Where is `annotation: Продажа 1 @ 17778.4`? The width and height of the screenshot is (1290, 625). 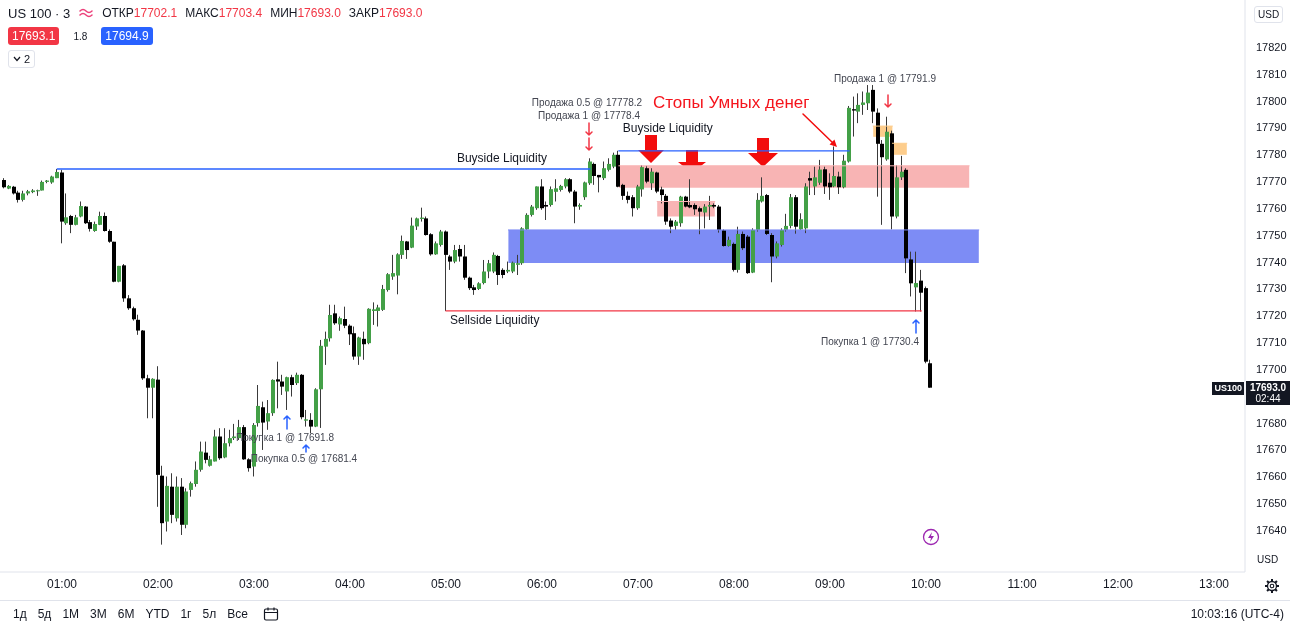
annotation: Продажа 1 @ 17778.4 is located at coordinates (589, 115).